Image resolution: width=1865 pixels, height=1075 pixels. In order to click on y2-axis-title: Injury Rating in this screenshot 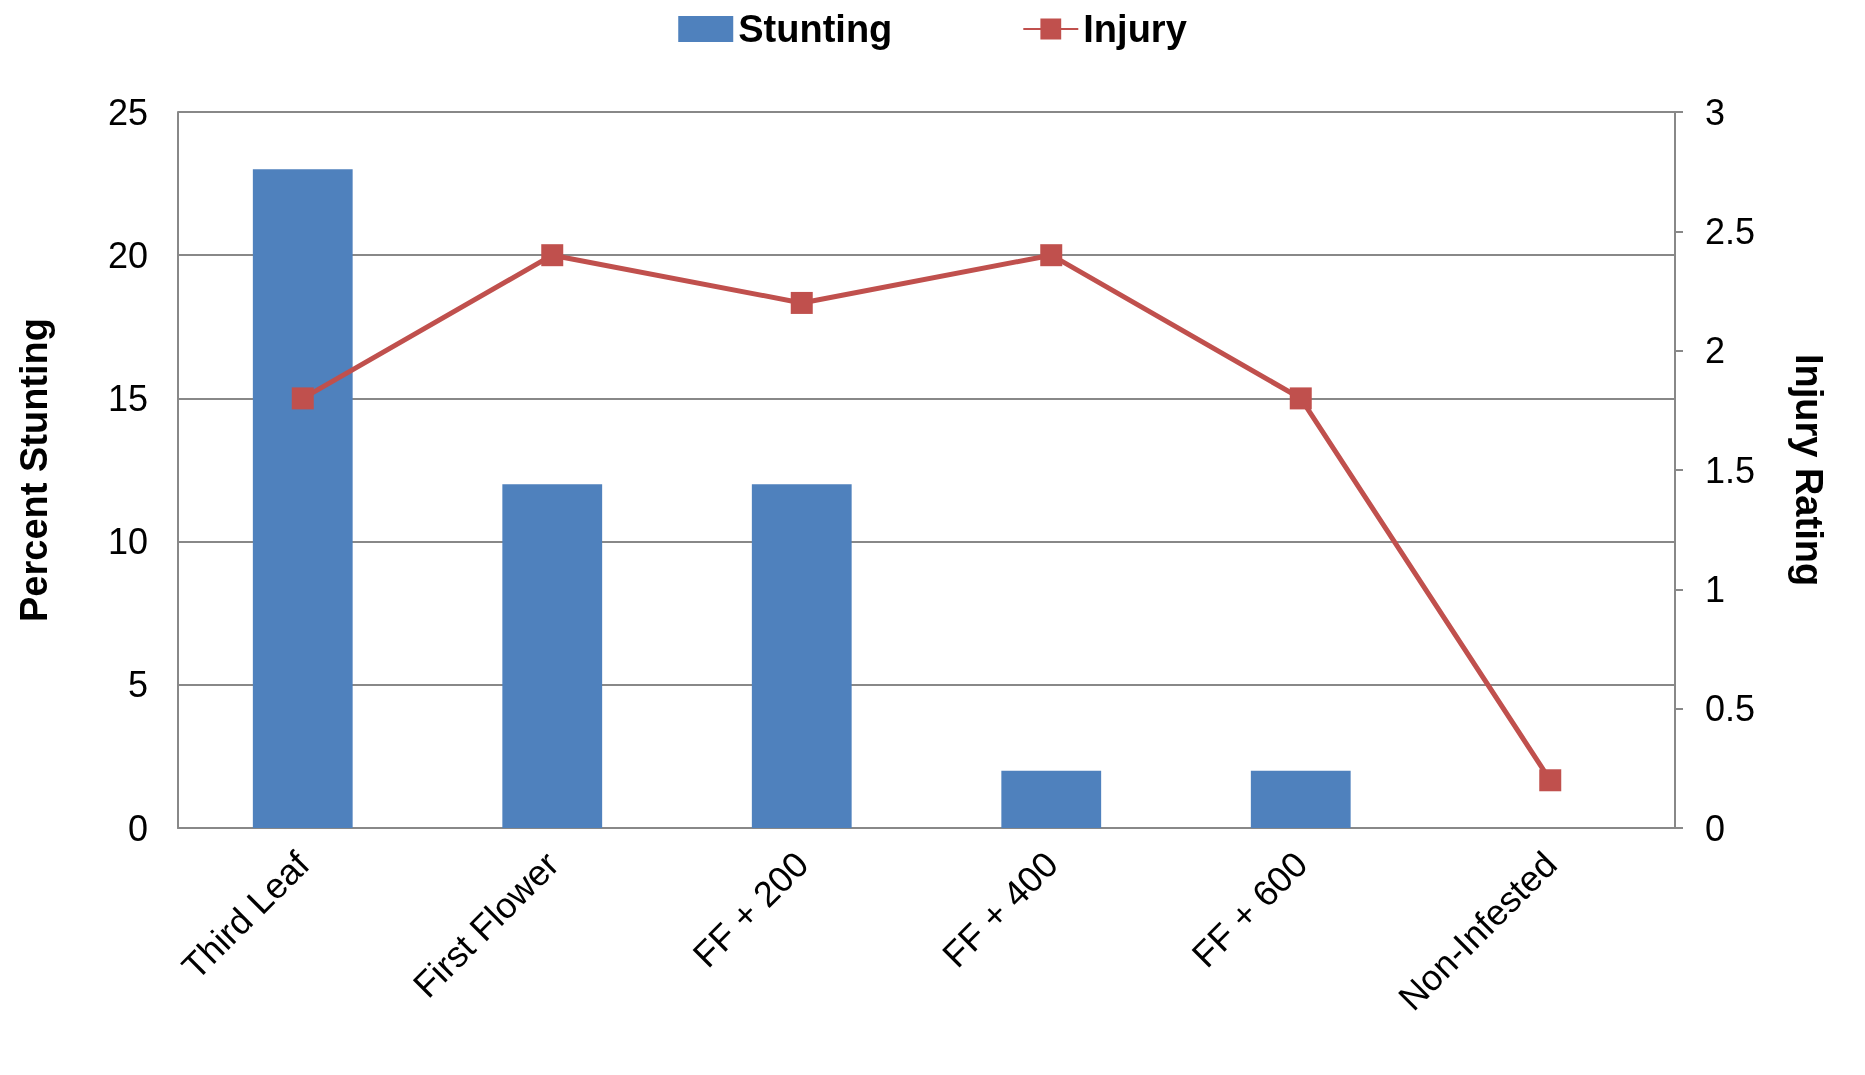, I will do `click(1809, 470)`.